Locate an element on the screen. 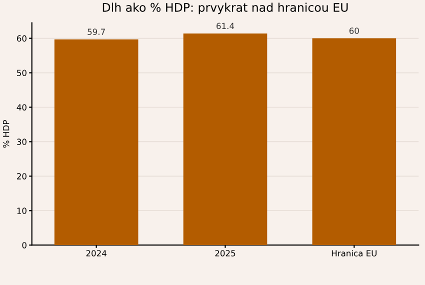 This screenshot has height=285, width=425. data-label: 60 is located at coordinates (354, 31).